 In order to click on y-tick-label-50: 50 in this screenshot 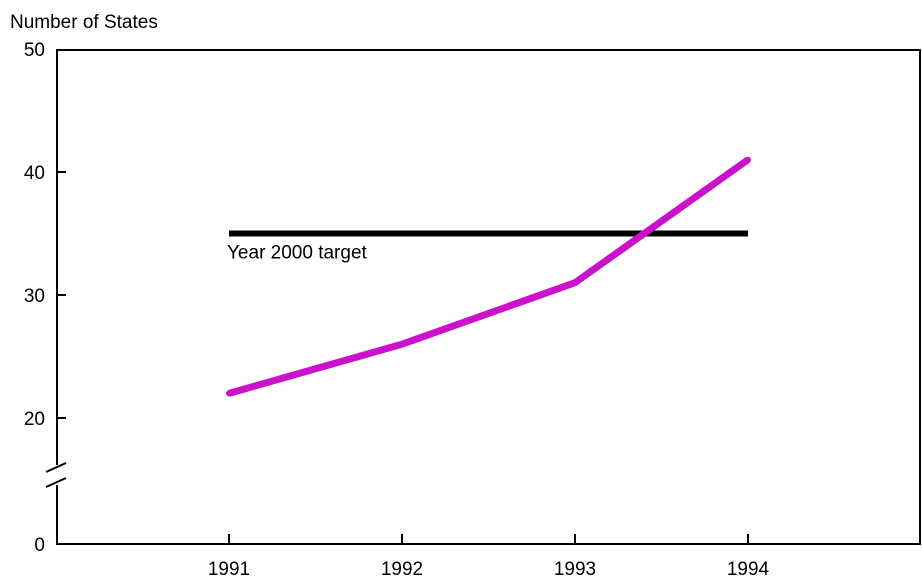, I will do `click(34, 50)`.